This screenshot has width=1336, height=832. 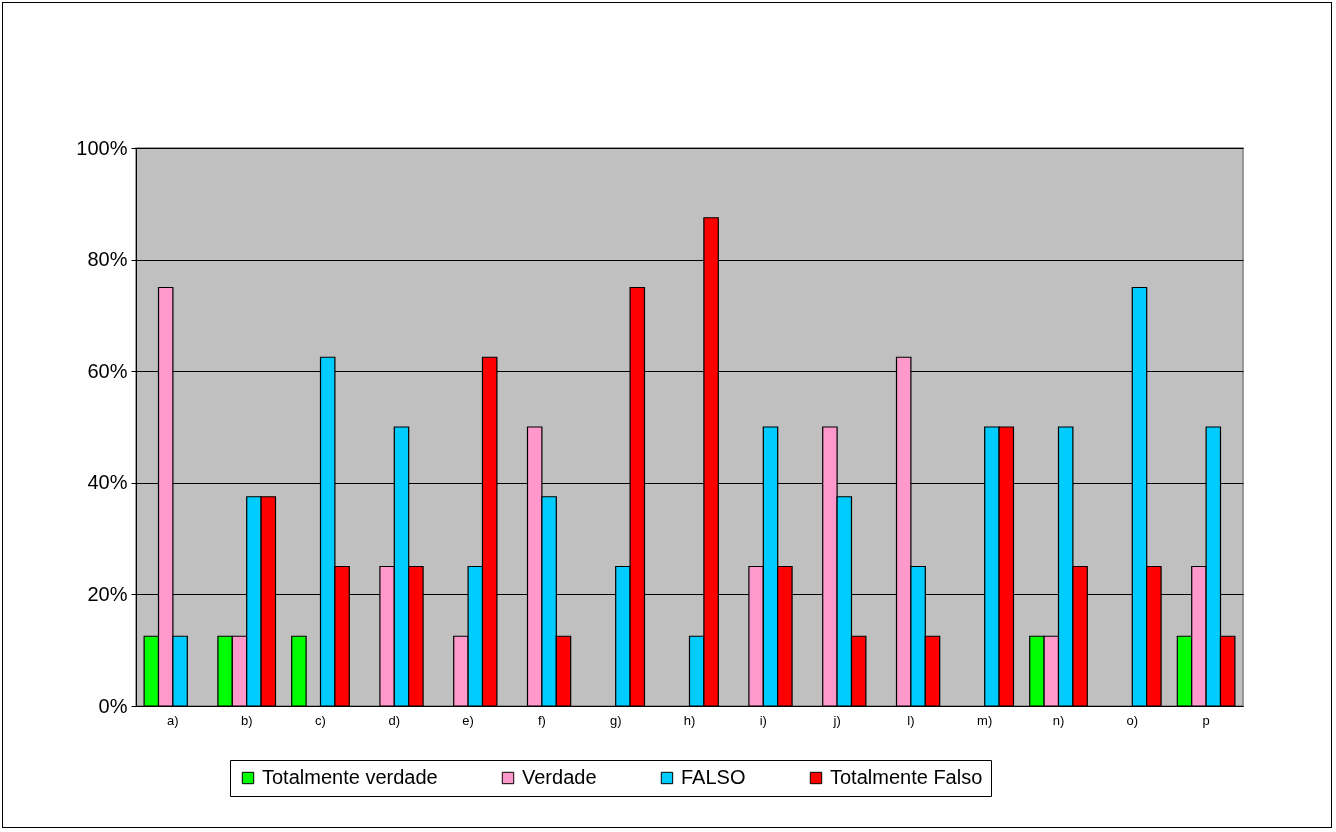 What do you see at coordinates (173, 720) in the screenshot?
I see `x-tick-label: a)` at bounding box center [173, 720].